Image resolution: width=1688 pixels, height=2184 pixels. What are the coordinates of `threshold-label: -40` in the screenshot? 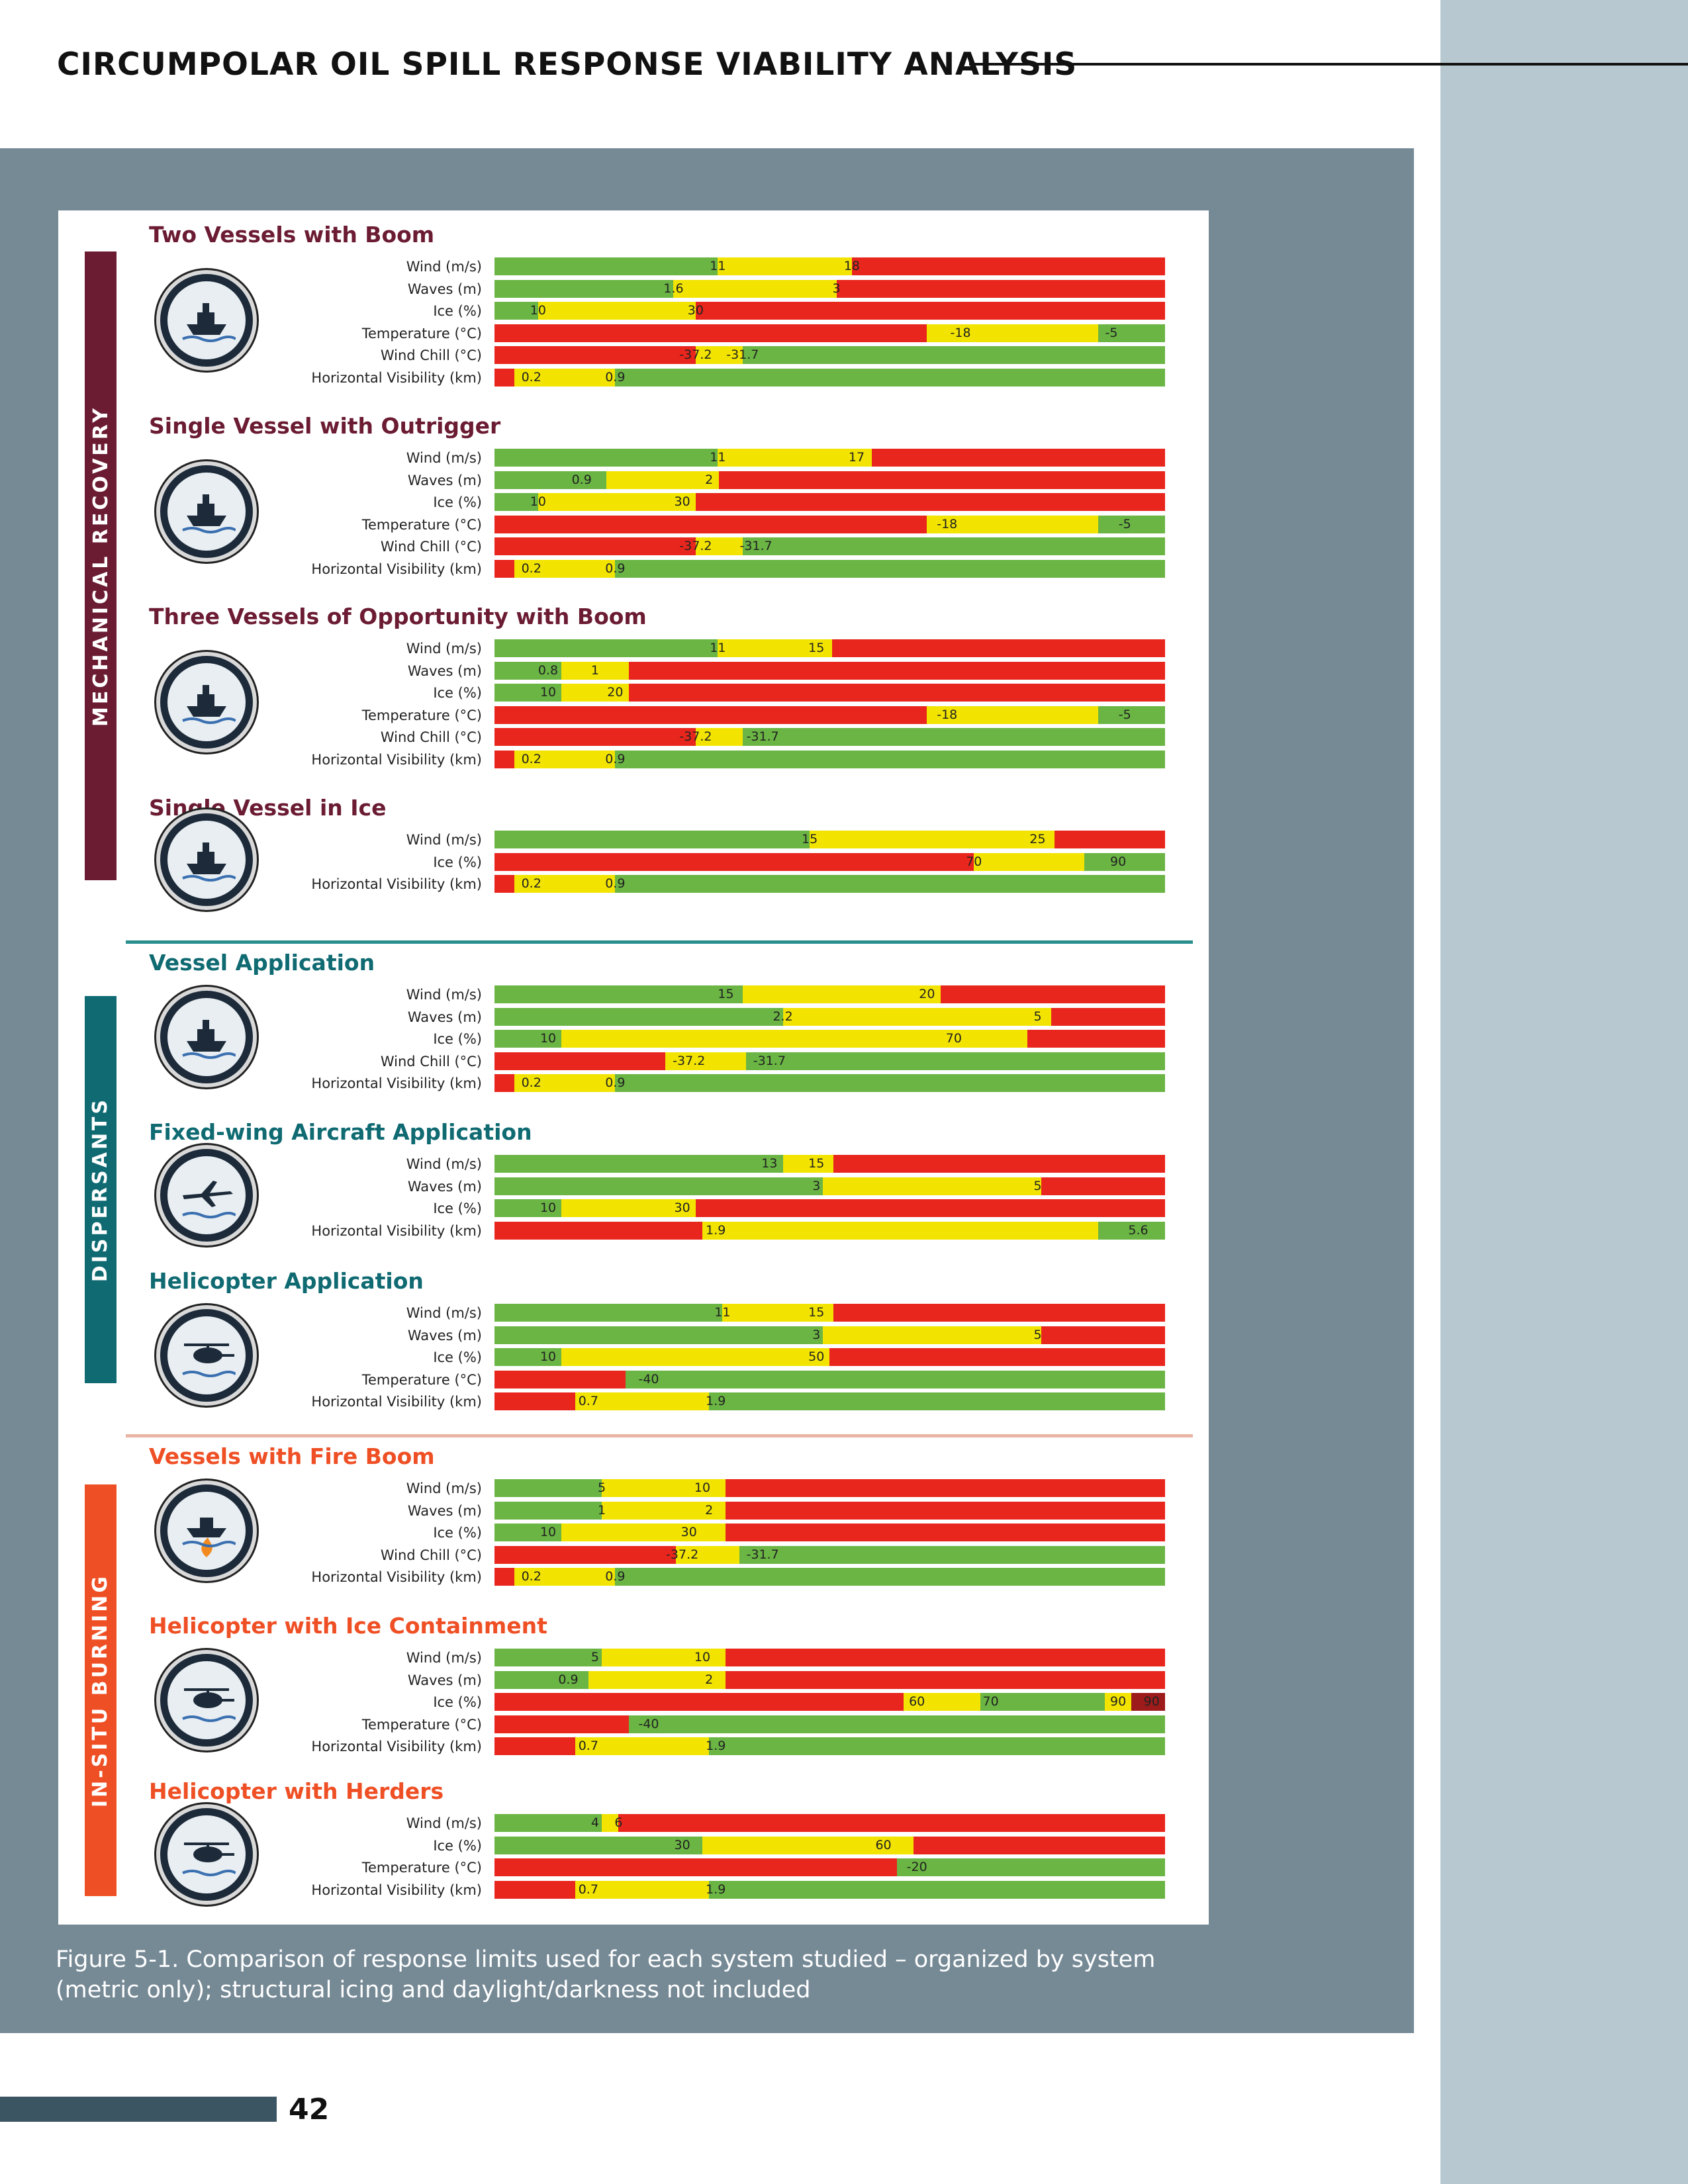 It's located at (648, 1379).